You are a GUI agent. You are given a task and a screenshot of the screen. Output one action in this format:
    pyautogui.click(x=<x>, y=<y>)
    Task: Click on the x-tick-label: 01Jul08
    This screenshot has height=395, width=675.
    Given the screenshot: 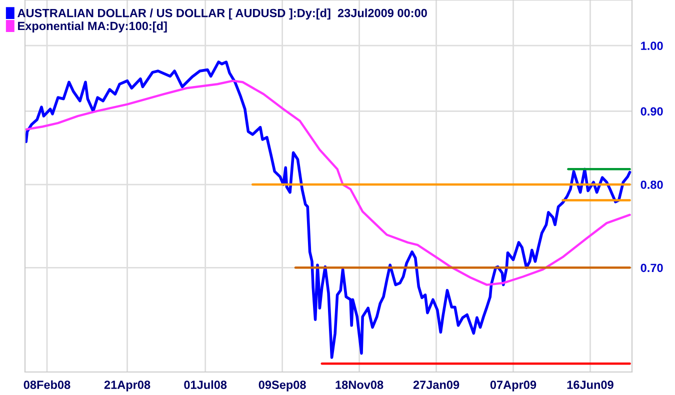 What is the action you would take?
    pyautogui.click(x=205, y=385)
    